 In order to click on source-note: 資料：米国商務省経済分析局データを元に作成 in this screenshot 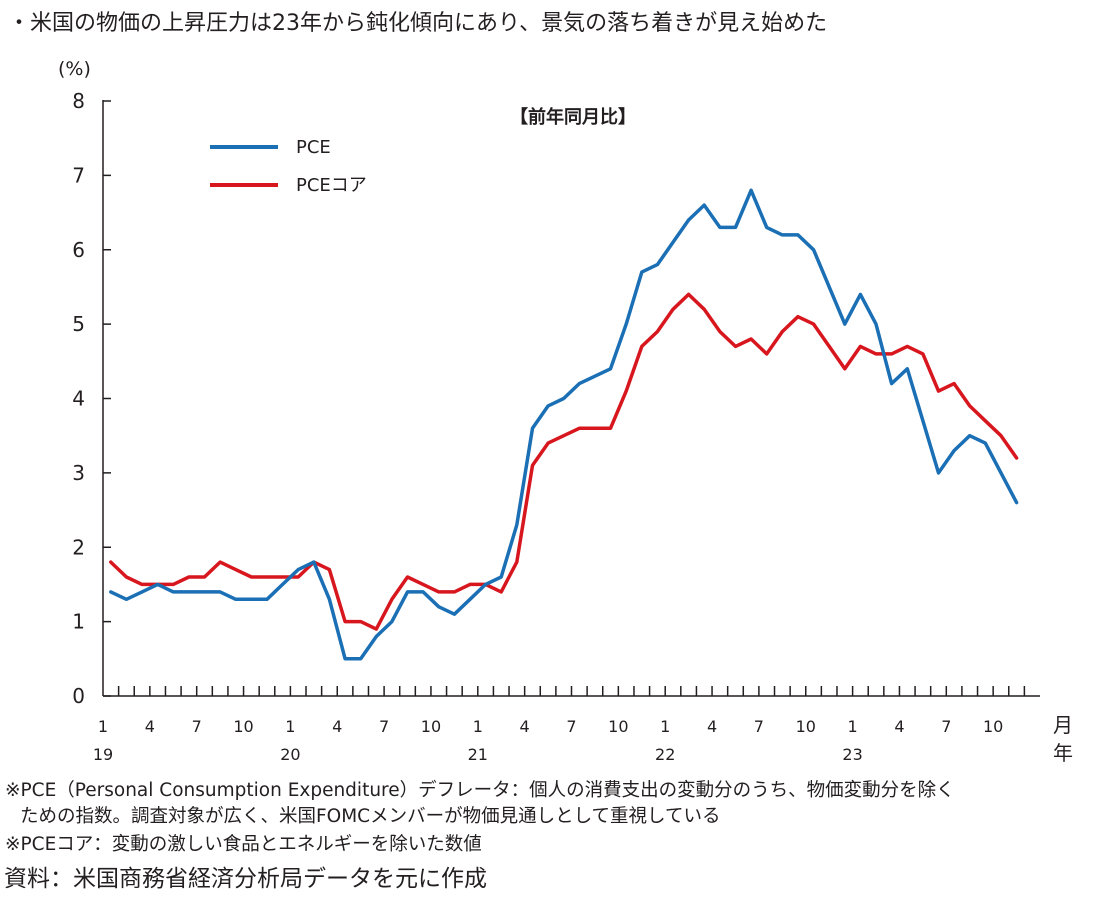, I will do `click(245, 879)`.